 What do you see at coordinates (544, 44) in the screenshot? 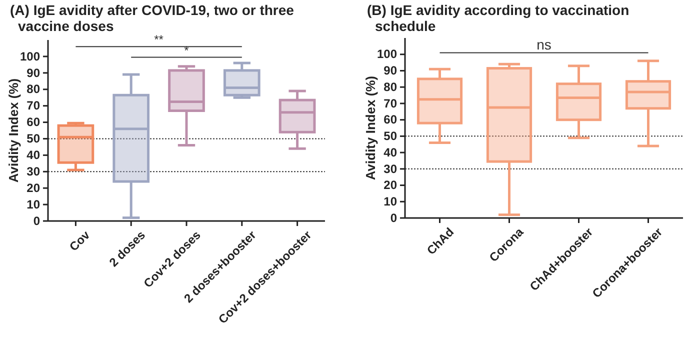
I see `annotation: ns` at bounding box center [544, 44].